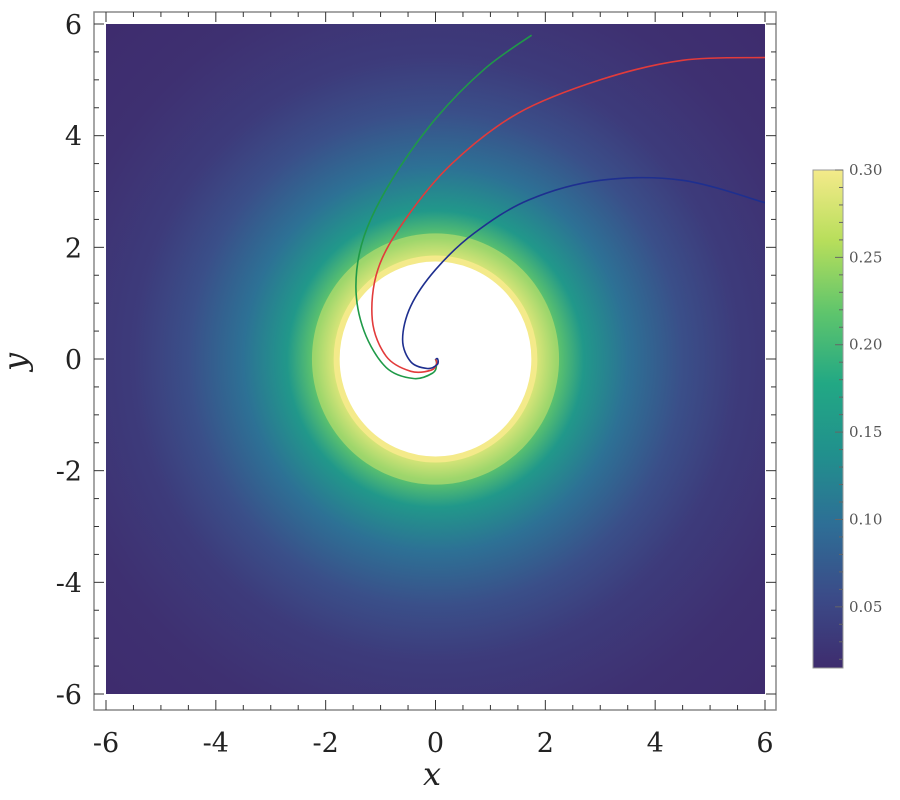 This screenshot has width=900, height=800. Describe the element at coordinates (865, 519) in the screenshot. I see `colorbar-tick-label: 0.10` at that location.